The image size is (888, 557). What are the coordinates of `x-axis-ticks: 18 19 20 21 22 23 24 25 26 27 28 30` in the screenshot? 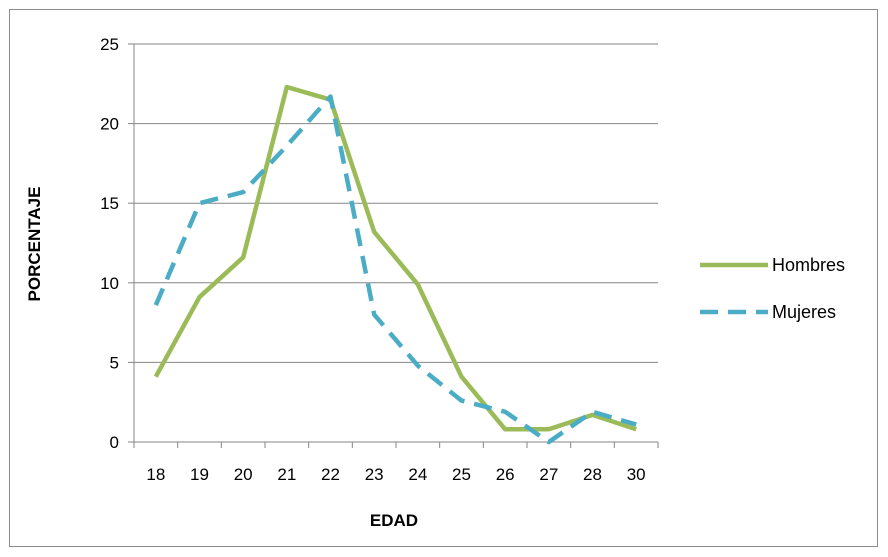 It's located at (395, 474).